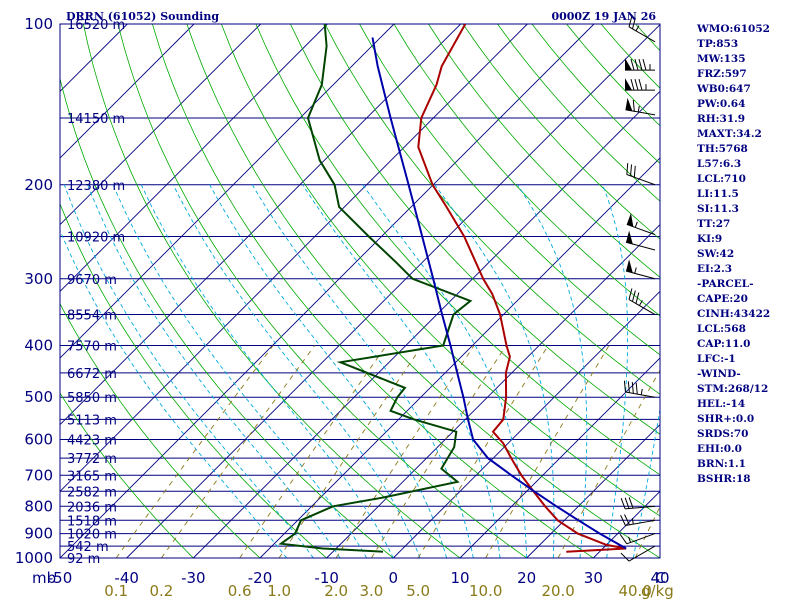  I want to click on pressure-tick-label: 800, so click(38, 506).